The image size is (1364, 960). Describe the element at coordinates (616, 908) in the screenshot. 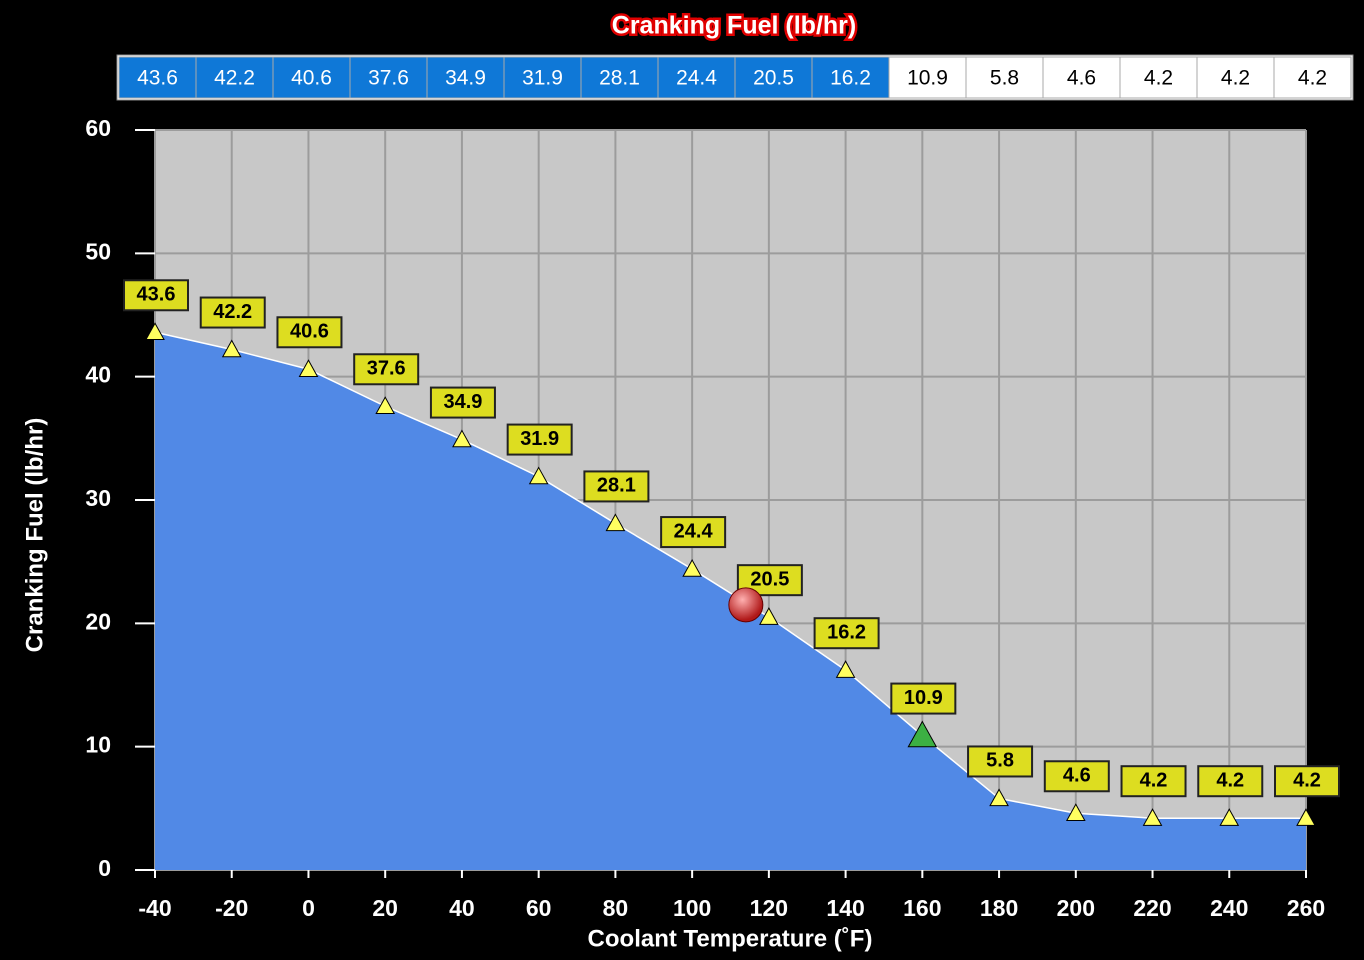

I see `x-tick-label: 80` at that location.